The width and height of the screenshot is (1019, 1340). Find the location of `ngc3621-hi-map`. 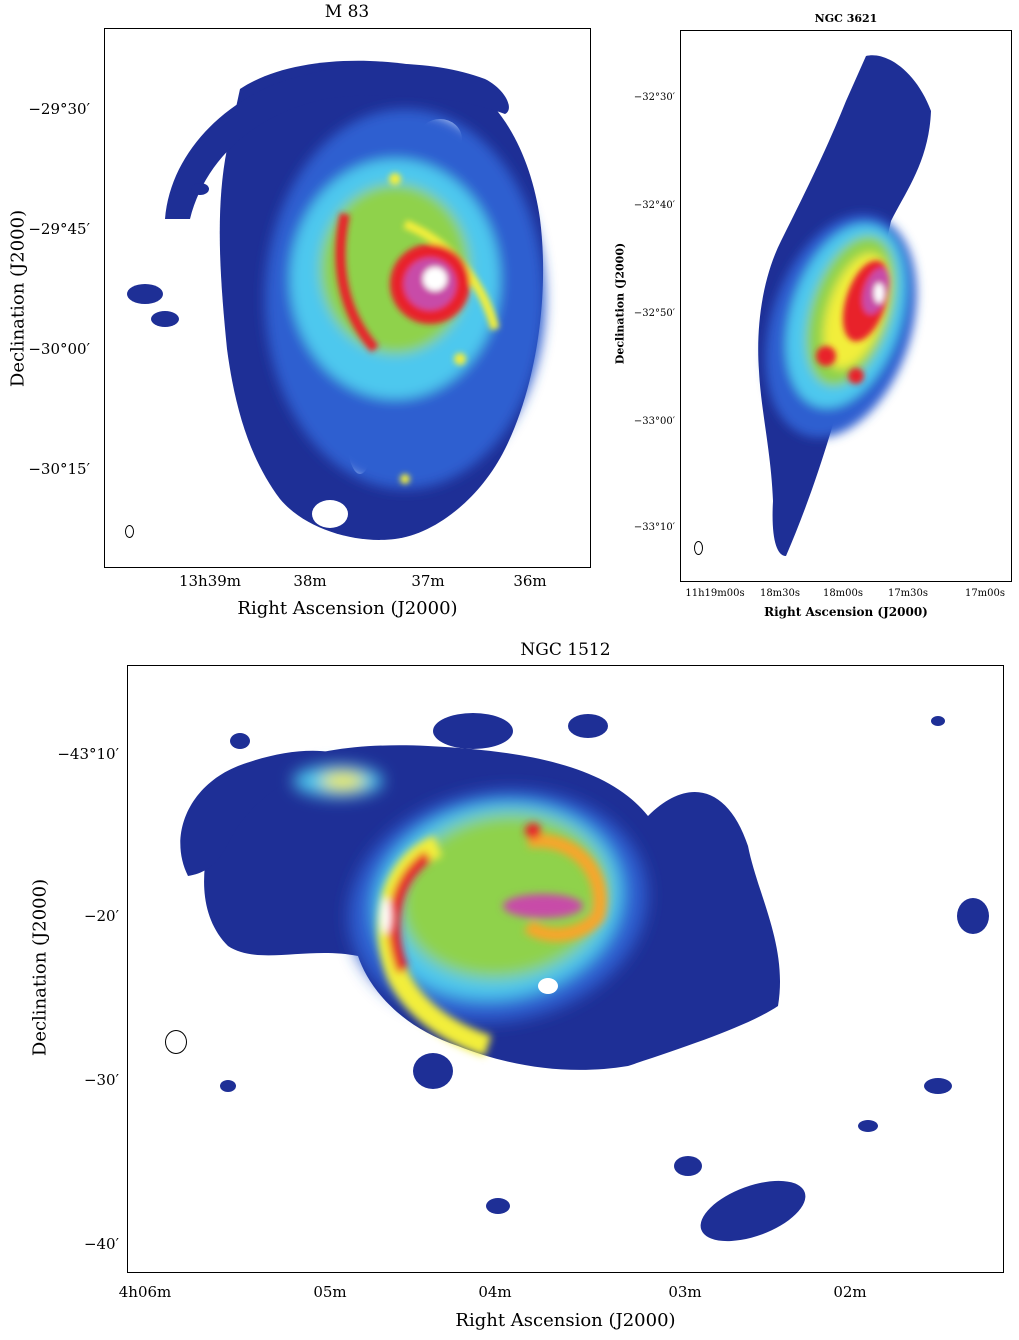

ngc3621-hi-map is located at coordinates (844, 305).